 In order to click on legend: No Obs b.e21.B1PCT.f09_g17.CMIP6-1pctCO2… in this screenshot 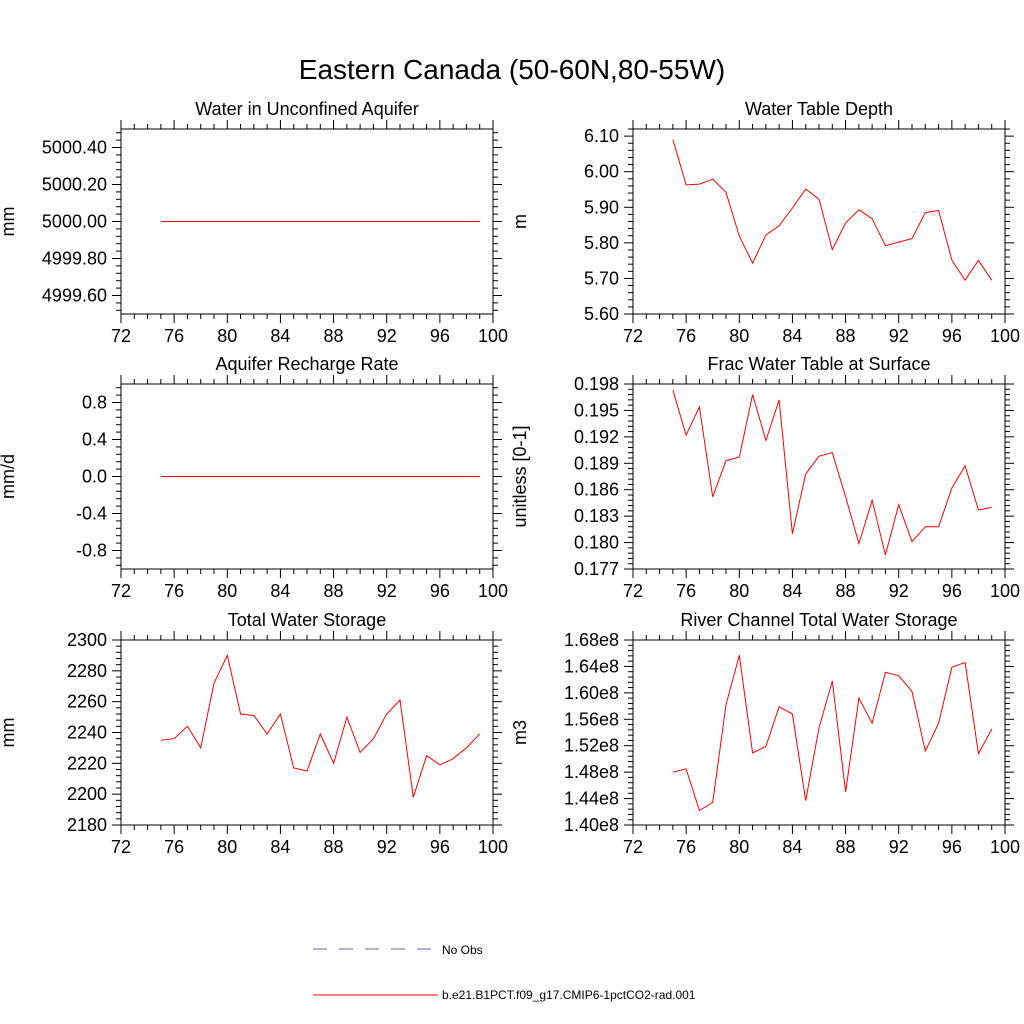, I will do `click(504, 972)`.